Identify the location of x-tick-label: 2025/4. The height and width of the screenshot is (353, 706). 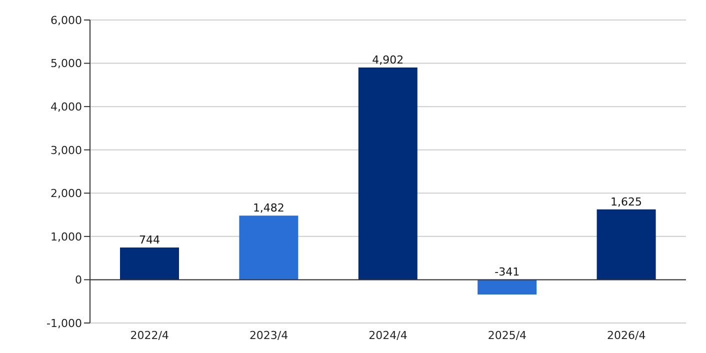
(507, 335).